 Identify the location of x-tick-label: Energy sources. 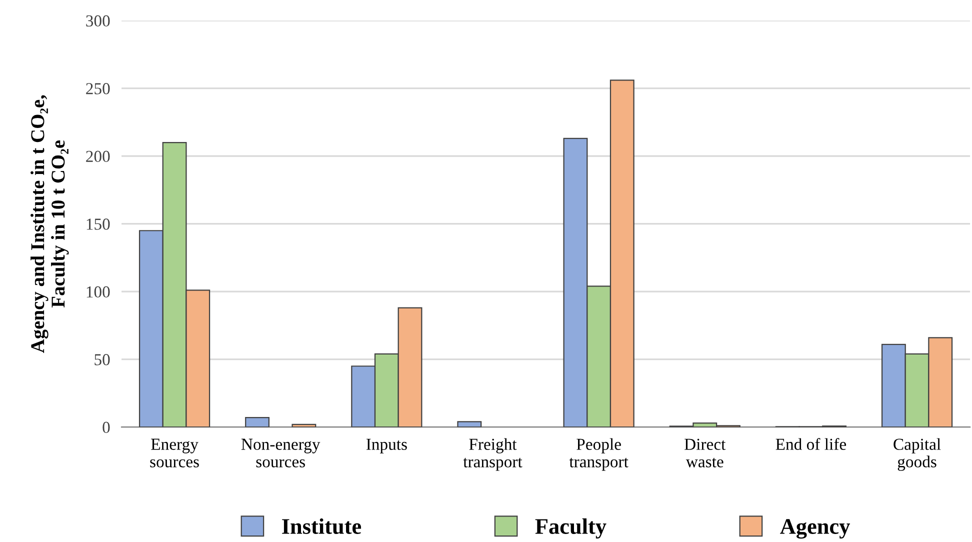
(174, 453).